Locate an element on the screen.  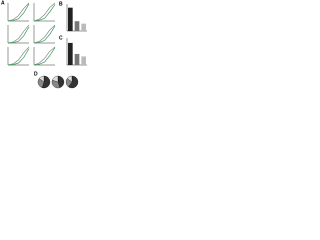
figure: A B C D is located at coordinates (44, 44).